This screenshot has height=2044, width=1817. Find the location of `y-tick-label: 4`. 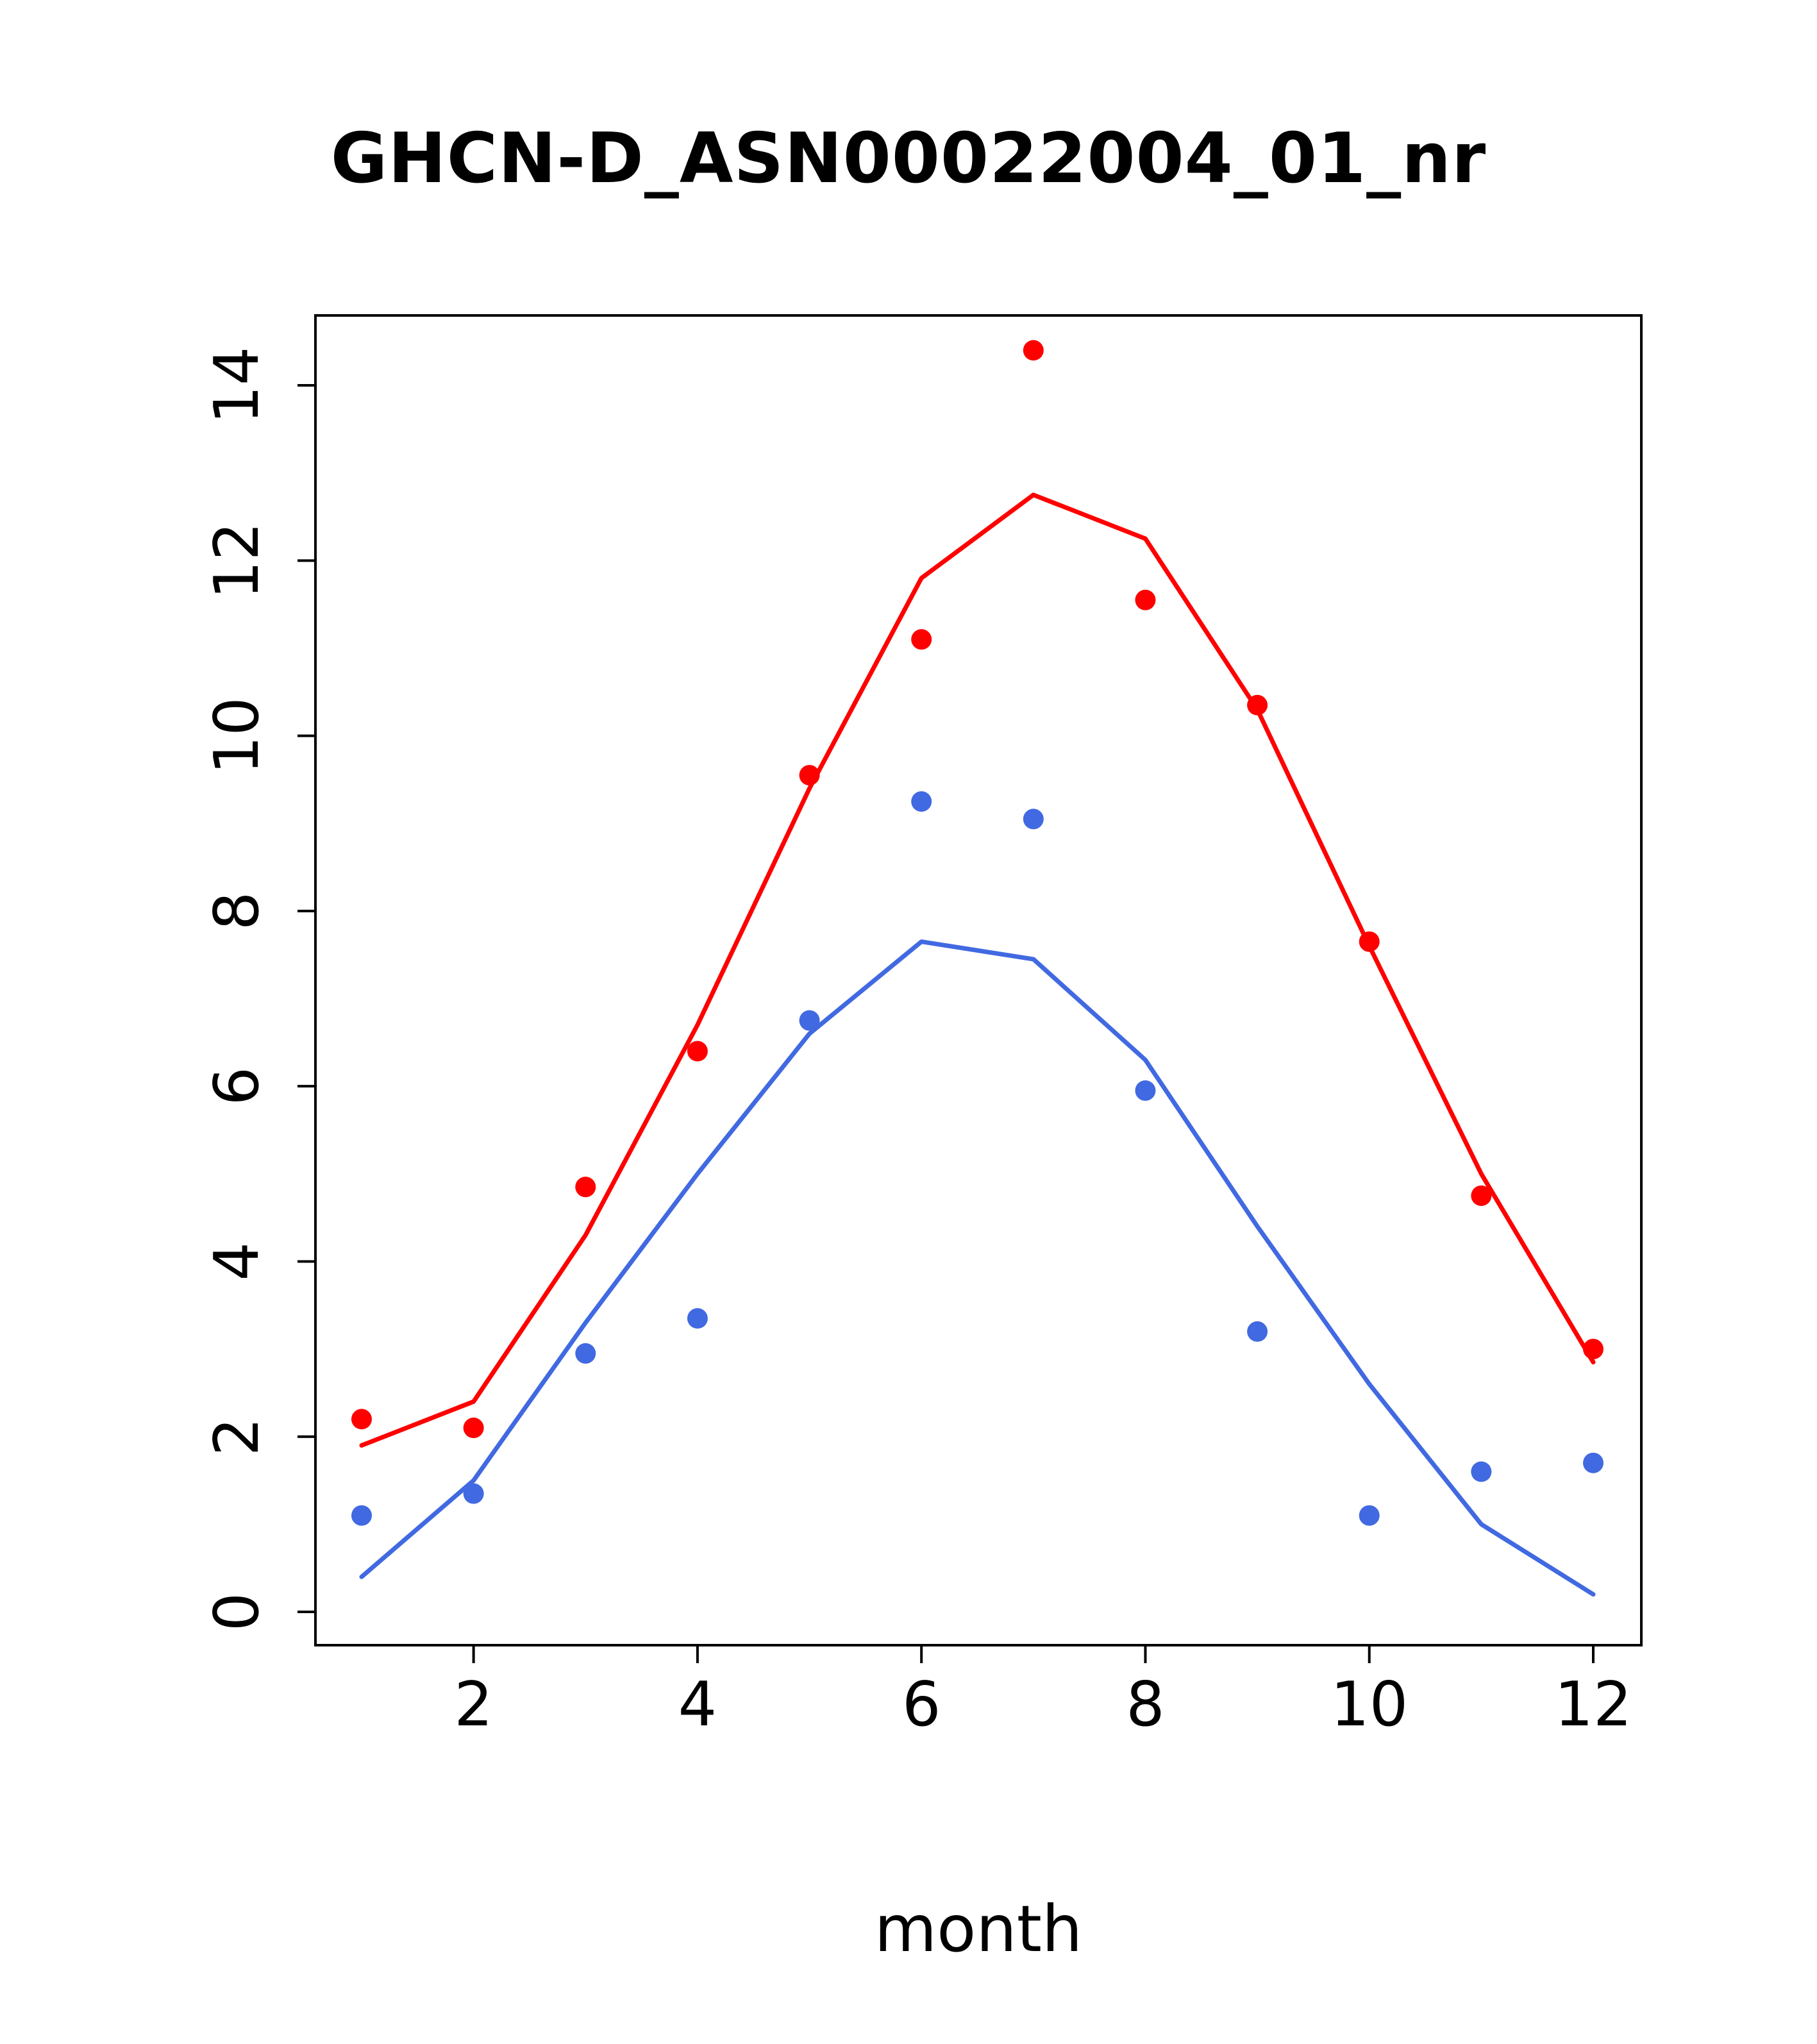

y-tick-label: 4 is located at coordinates (237, 1261).